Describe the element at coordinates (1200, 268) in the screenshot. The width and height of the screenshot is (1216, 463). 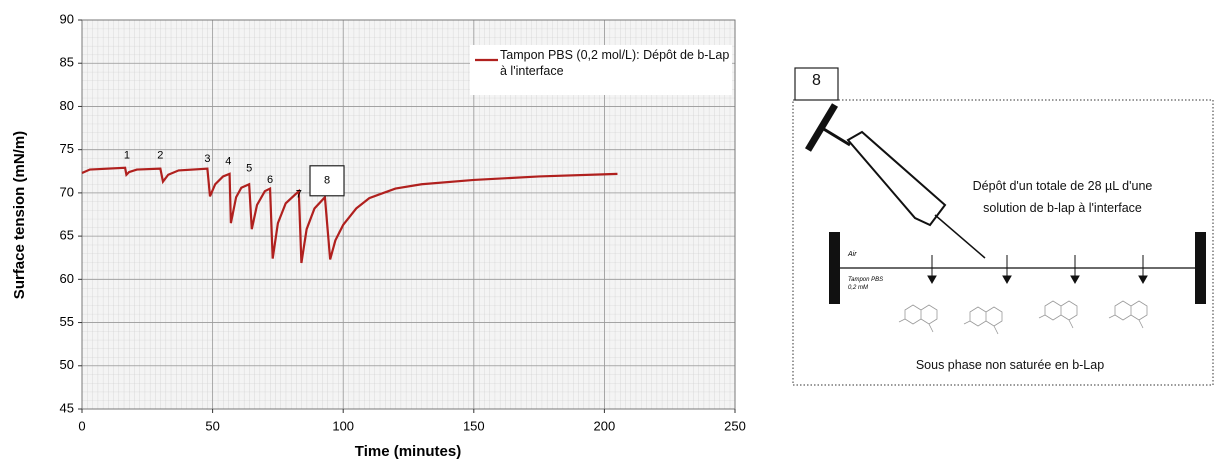
I see `barrier-right` at that location.